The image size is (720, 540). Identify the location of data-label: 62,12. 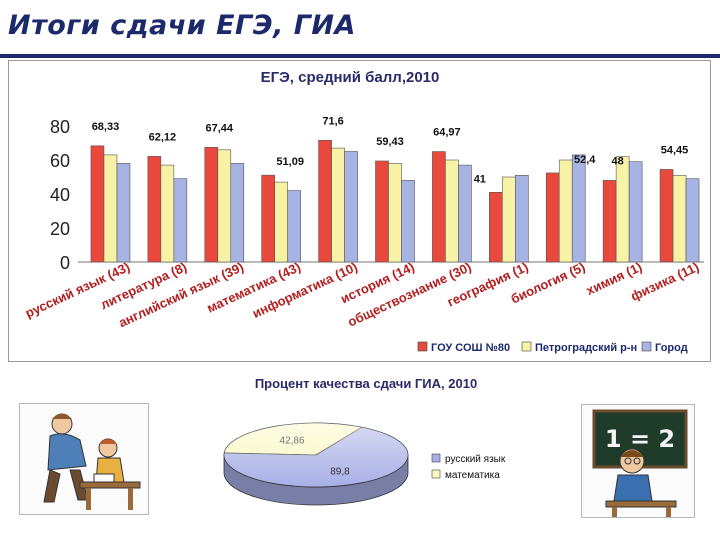
(163, 137).